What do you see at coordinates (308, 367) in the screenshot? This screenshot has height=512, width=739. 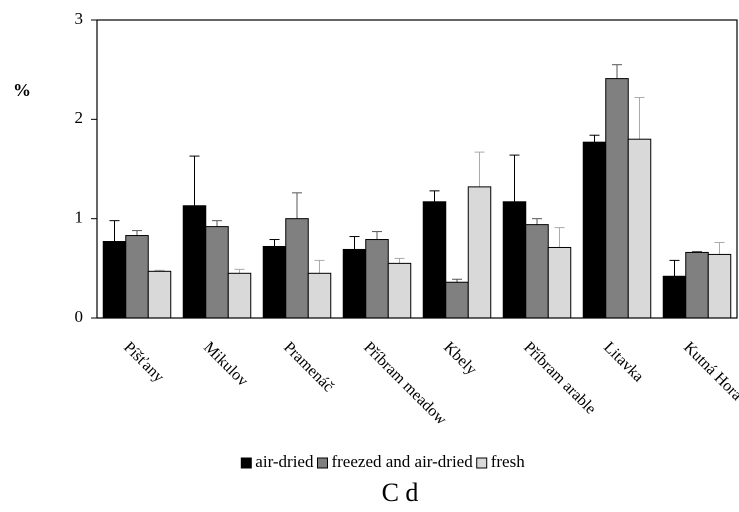 I see `x-tick-label: Pramenáč` at bounding box center [308, 367].